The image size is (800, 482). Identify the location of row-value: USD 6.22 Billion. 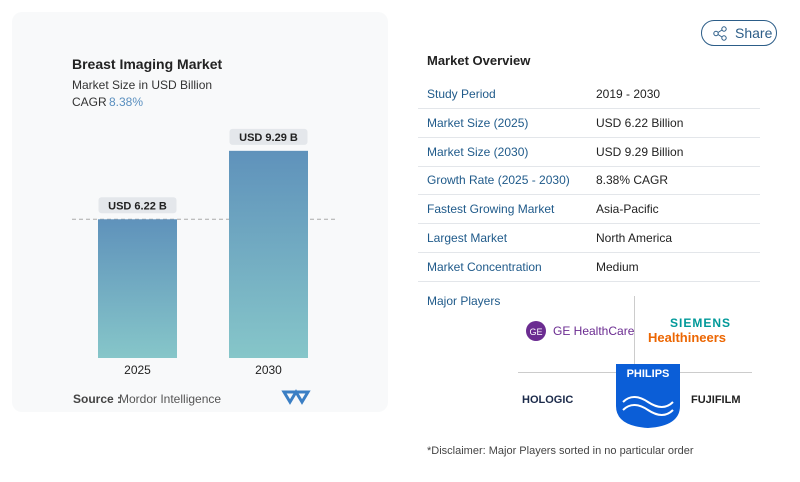
(640, 122).